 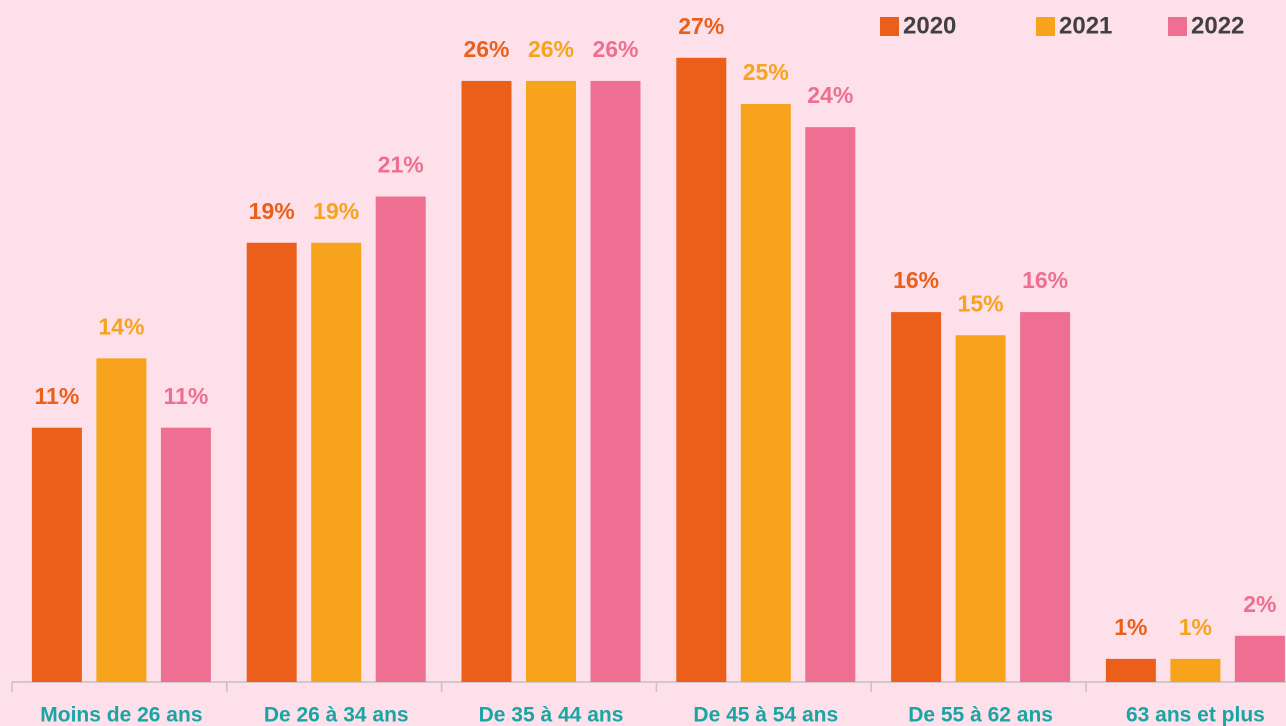 I want to click on data-label: 15%, so click(x=981, y=303).